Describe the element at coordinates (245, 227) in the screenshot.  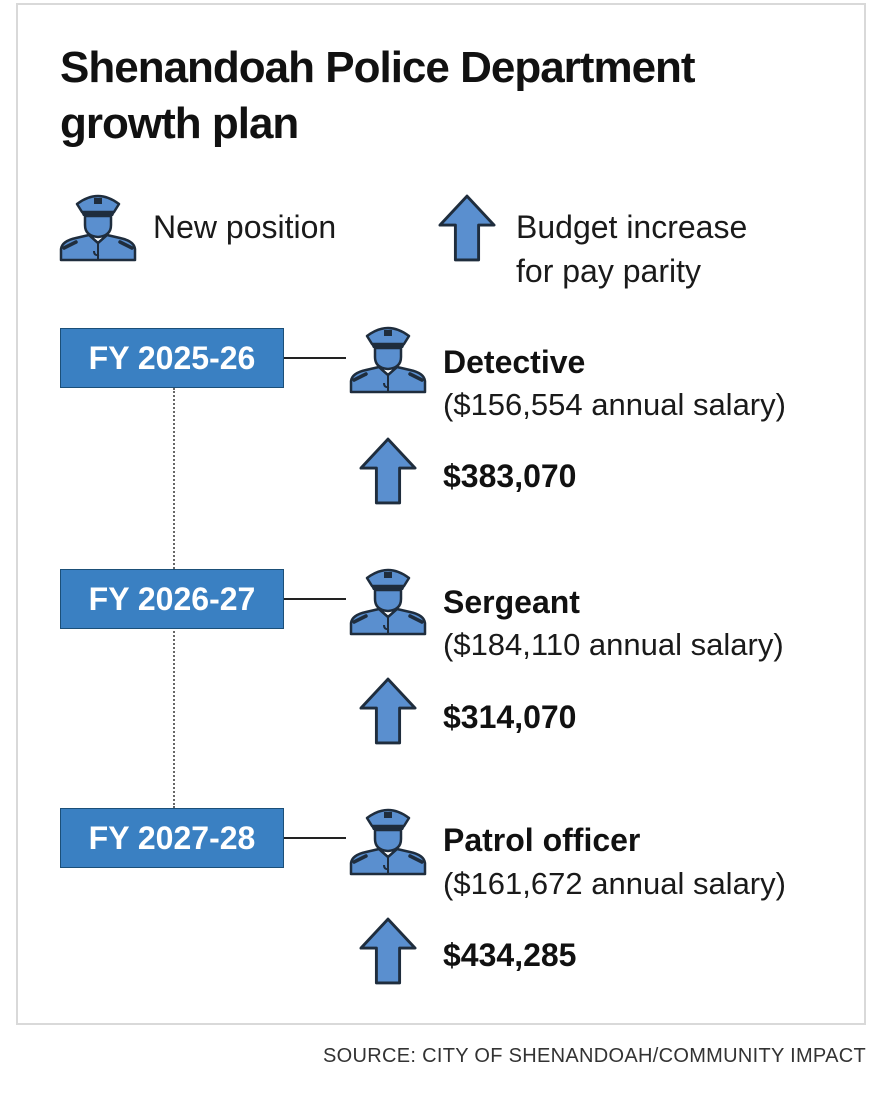
I see `legend-new-position-label: New position` at that location.